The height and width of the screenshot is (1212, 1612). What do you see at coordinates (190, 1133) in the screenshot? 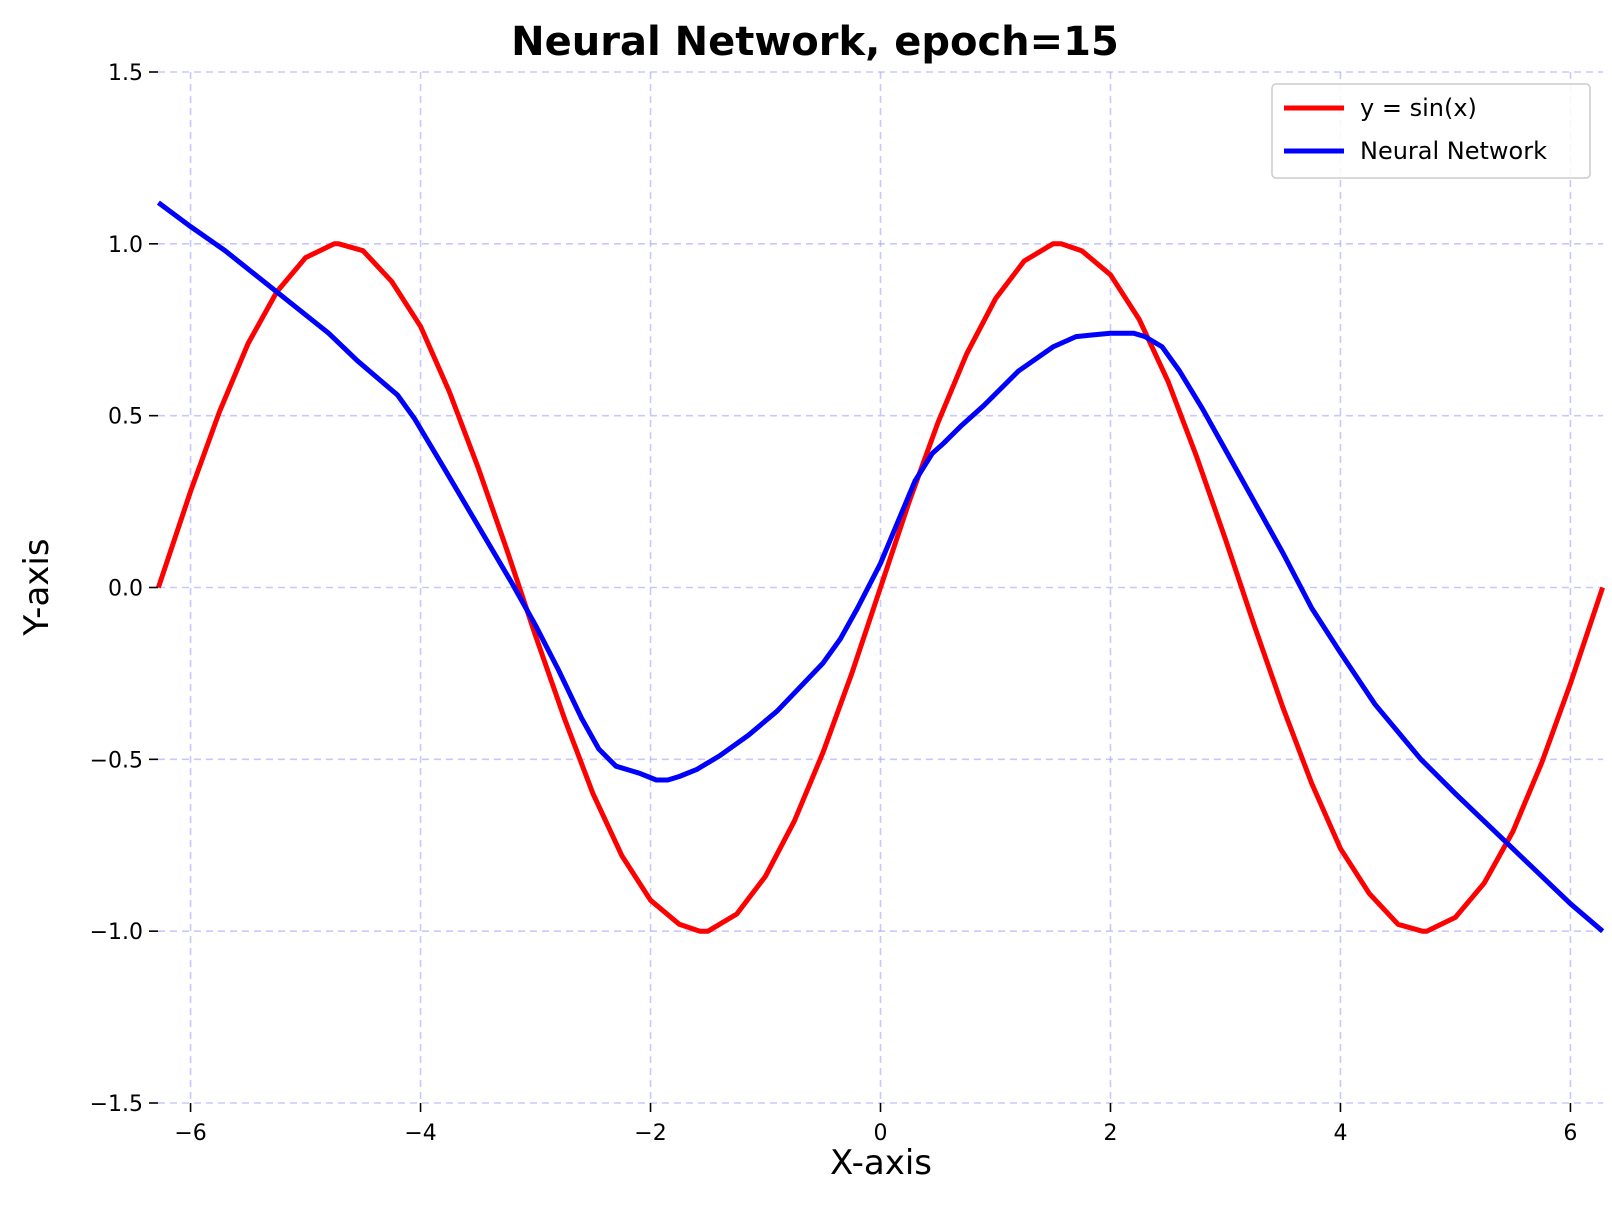
I see `x-tick-label: −6` at bounding box center [190, 1133].